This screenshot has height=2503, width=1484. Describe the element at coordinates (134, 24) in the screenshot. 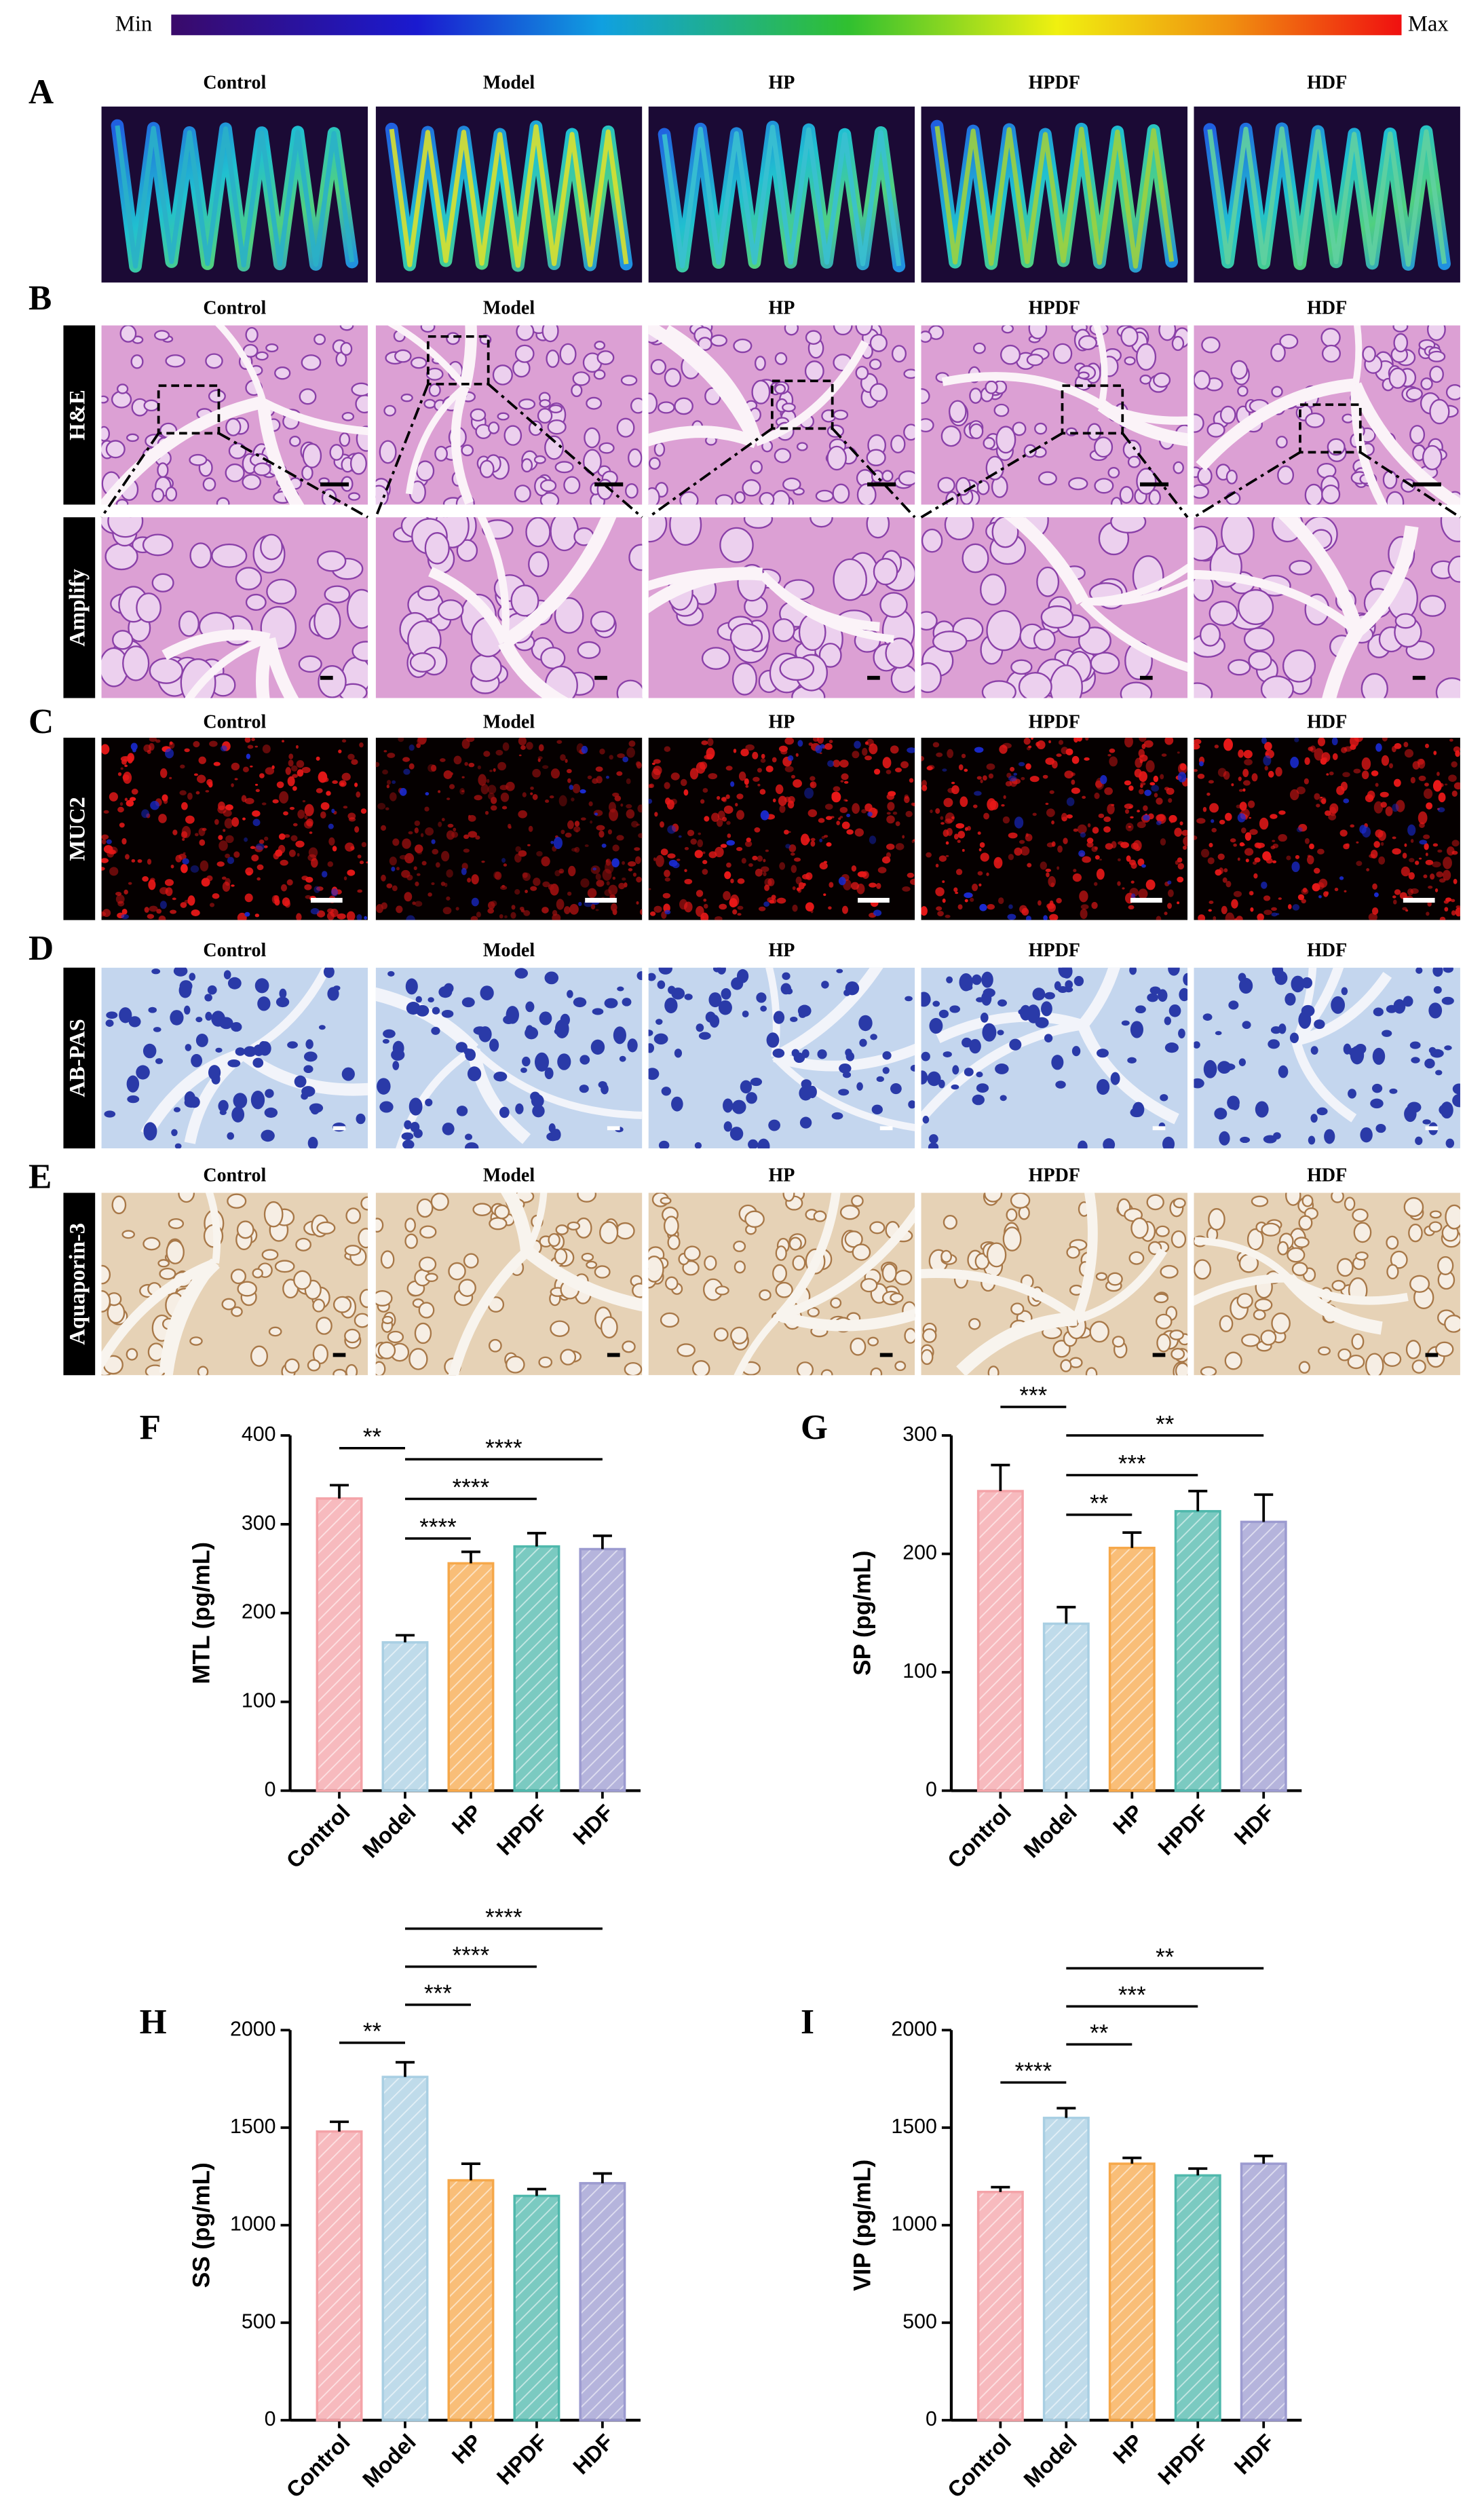

I see `colorbar-min: Min` at that location.